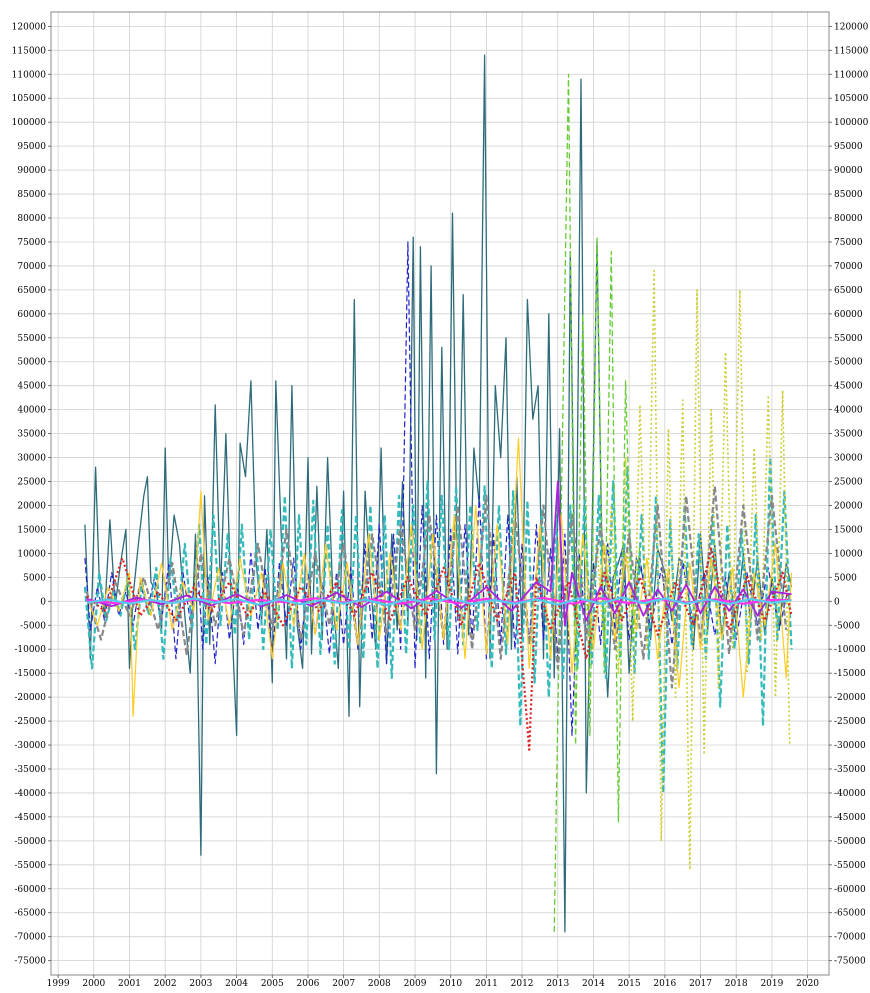 Image resolution: width=870 pixels, height=993 pixels. Describe the element at coordinates (850, 650) in the screenshot. I see `y-tick-label-right: -10000` at that location.